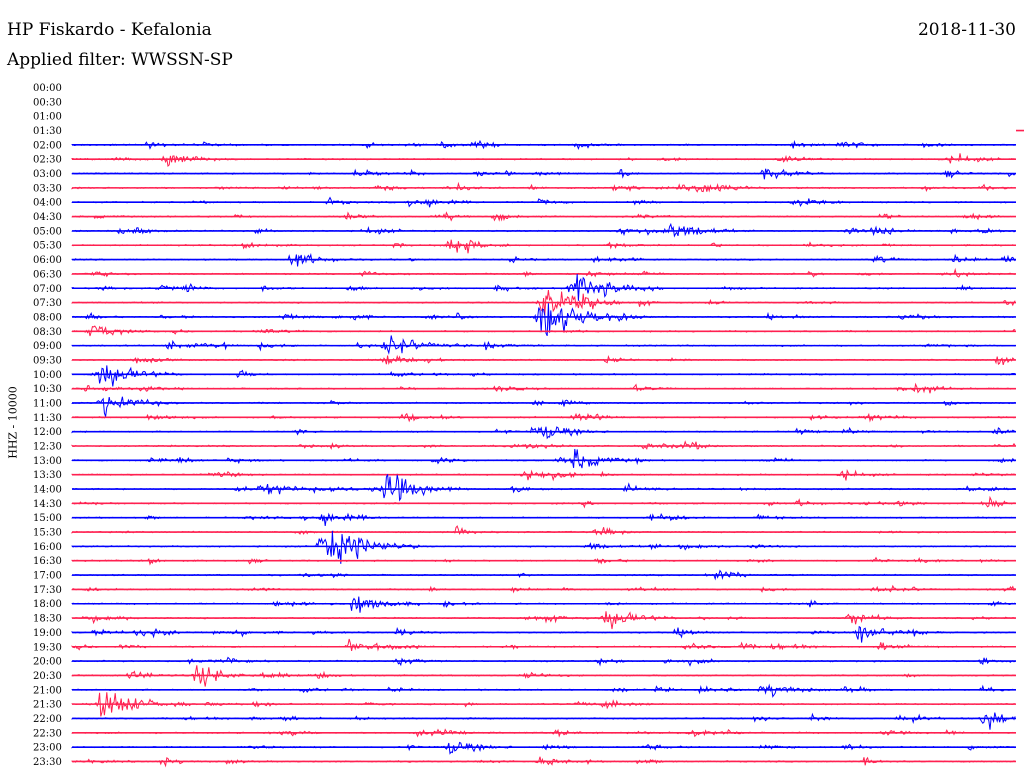  Describe the element at coordinates (47, 231) in the screenshot. I see `time-tick-label: 05:00` at that location.